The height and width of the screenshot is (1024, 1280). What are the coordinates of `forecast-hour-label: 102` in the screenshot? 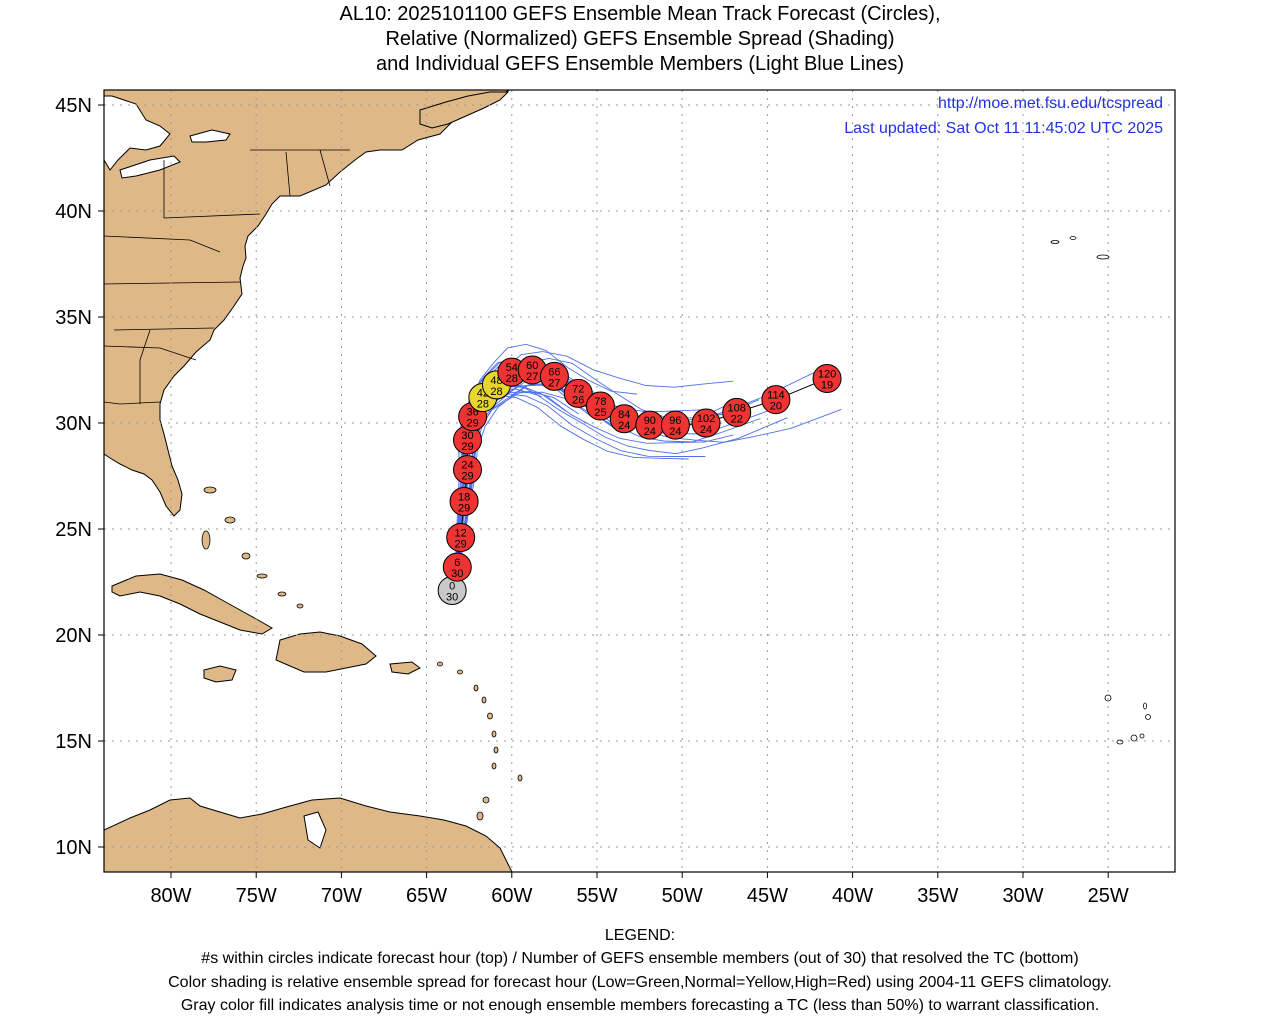 It's located at (706, 419).